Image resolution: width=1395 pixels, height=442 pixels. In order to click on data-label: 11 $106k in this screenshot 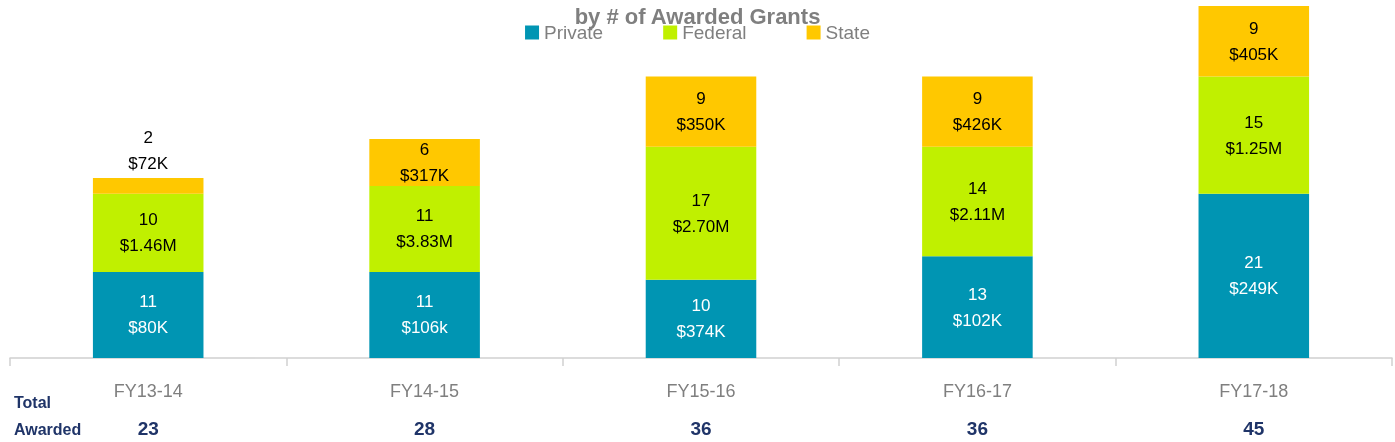, I will do `click(425, 315)`.